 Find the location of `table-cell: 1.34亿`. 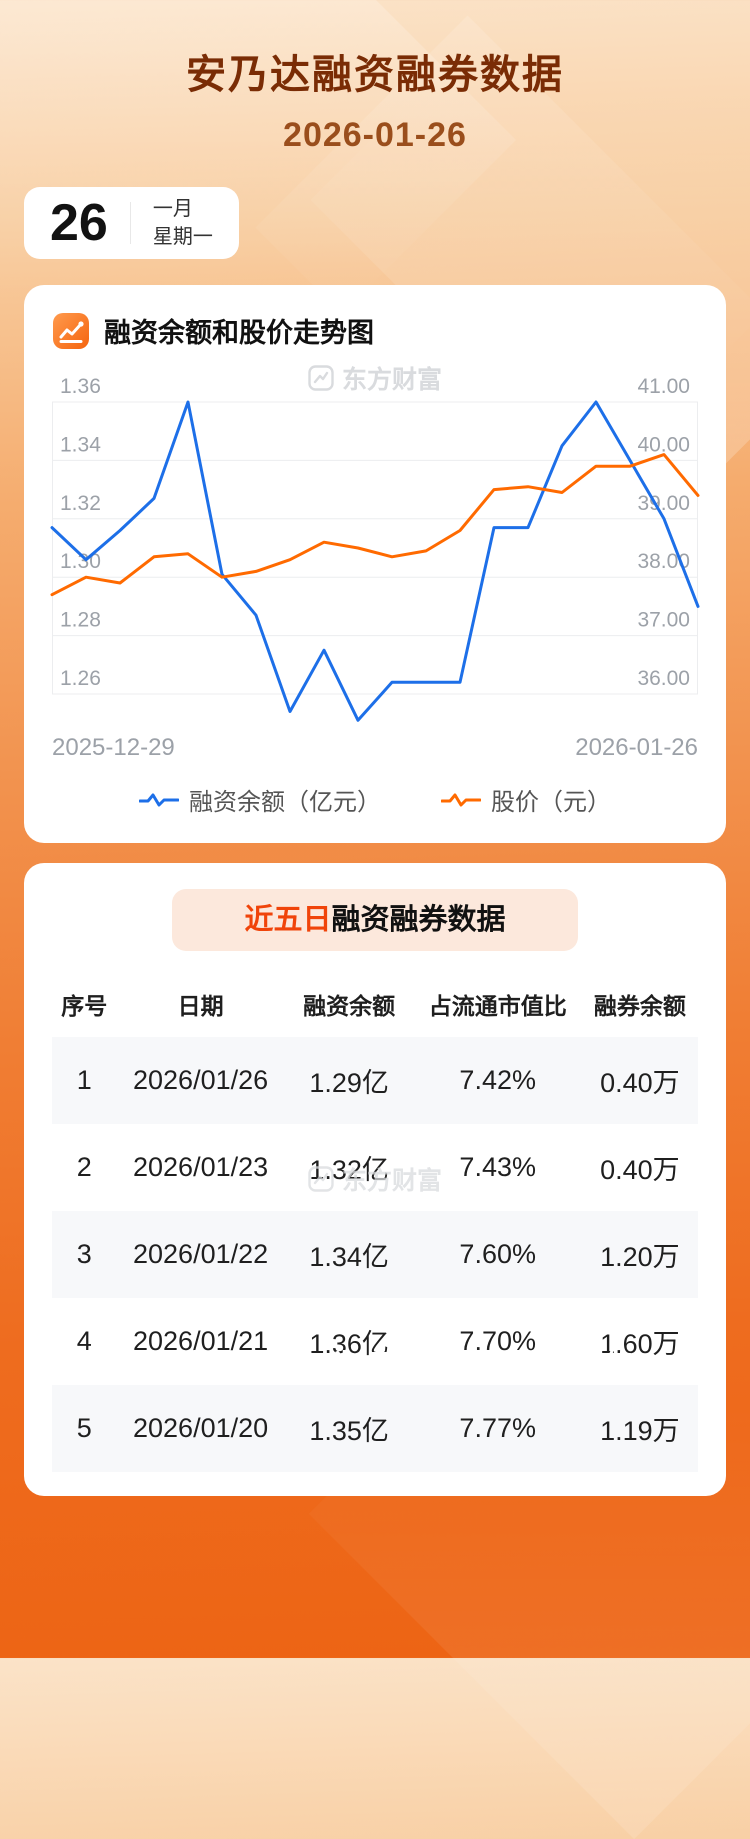

table-cell: 1.34亿 is located at coordinates (349, 1257).